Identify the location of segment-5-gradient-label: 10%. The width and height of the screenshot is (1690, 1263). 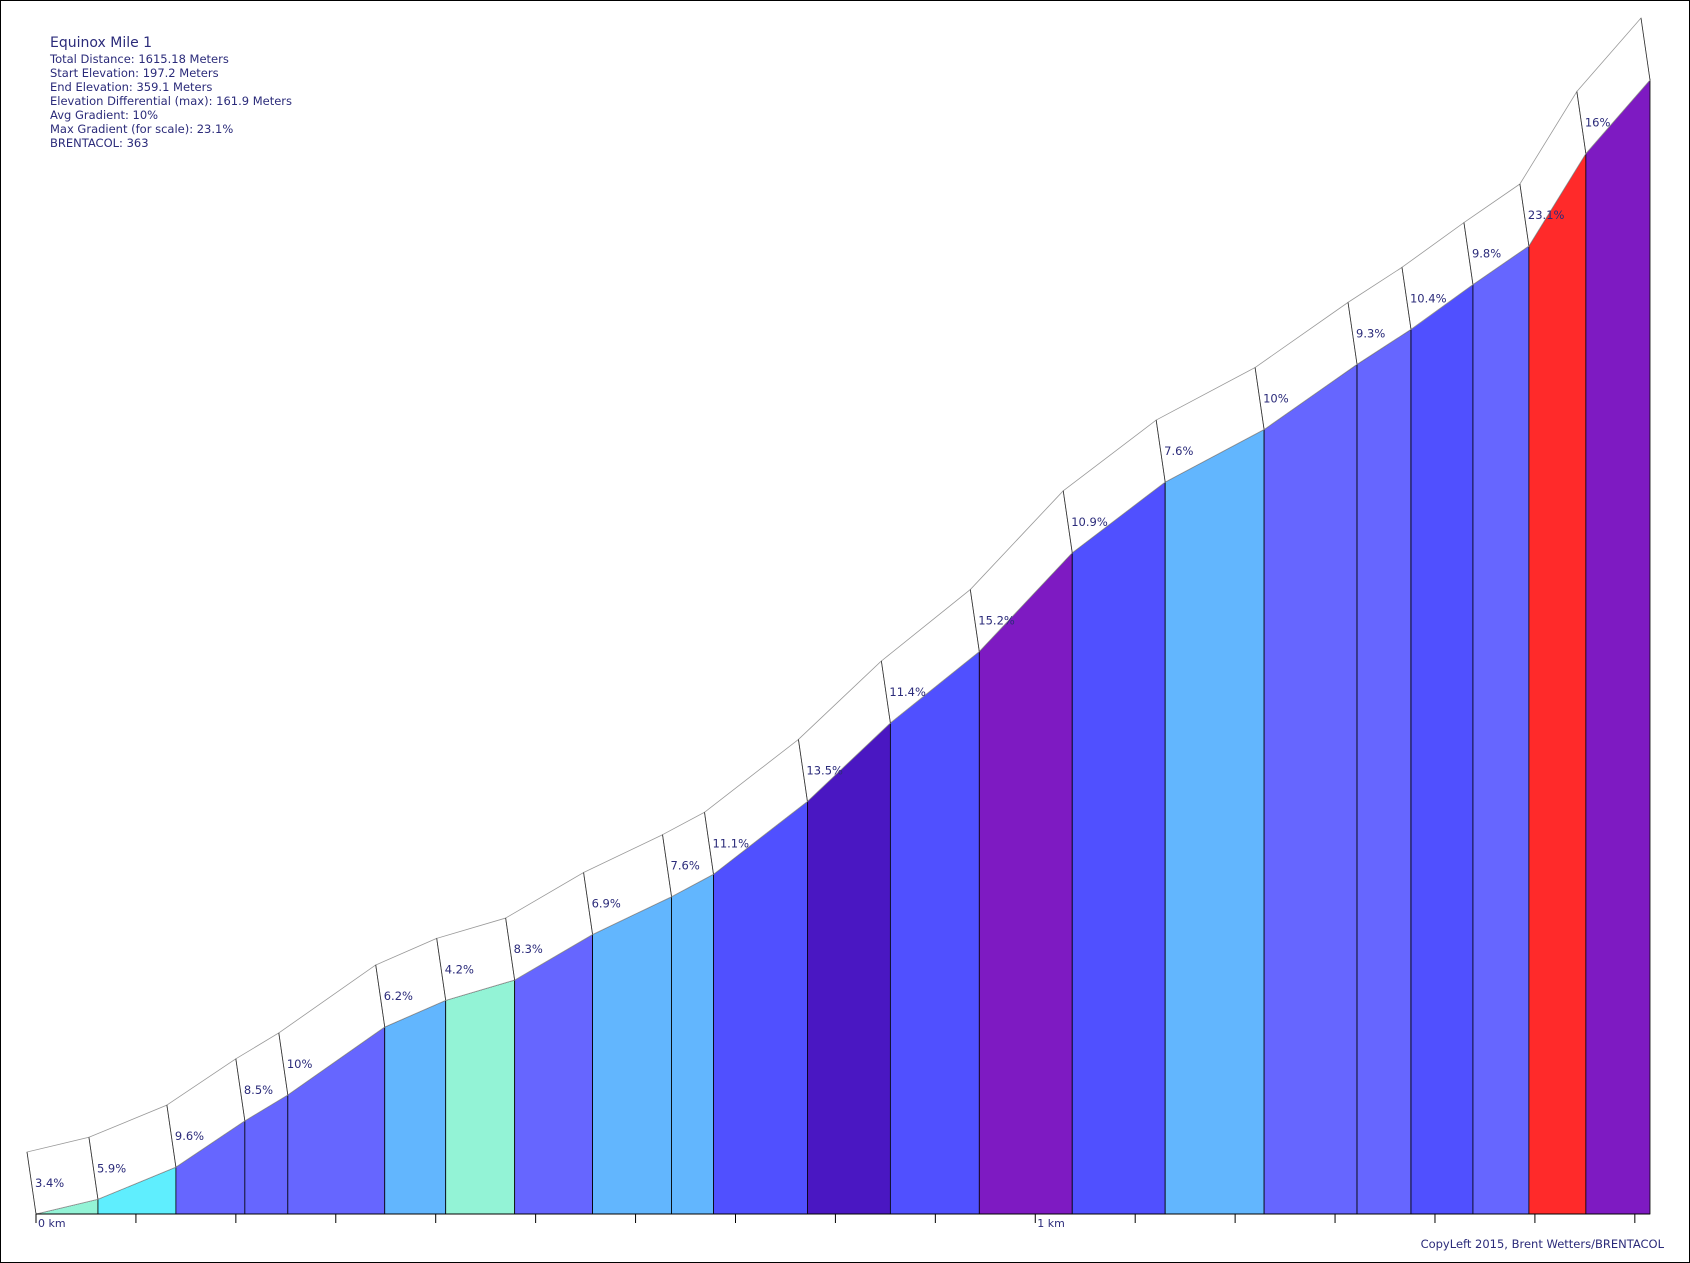
(300, 1064).